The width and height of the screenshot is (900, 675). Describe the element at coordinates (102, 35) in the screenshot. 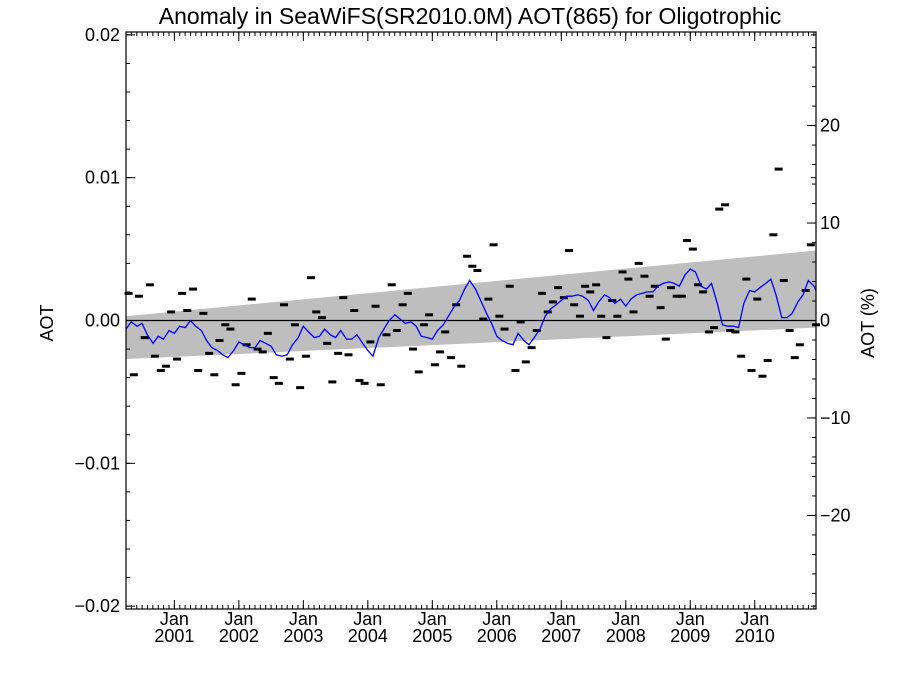

I see `left-tick-label: 0.02` at that location.